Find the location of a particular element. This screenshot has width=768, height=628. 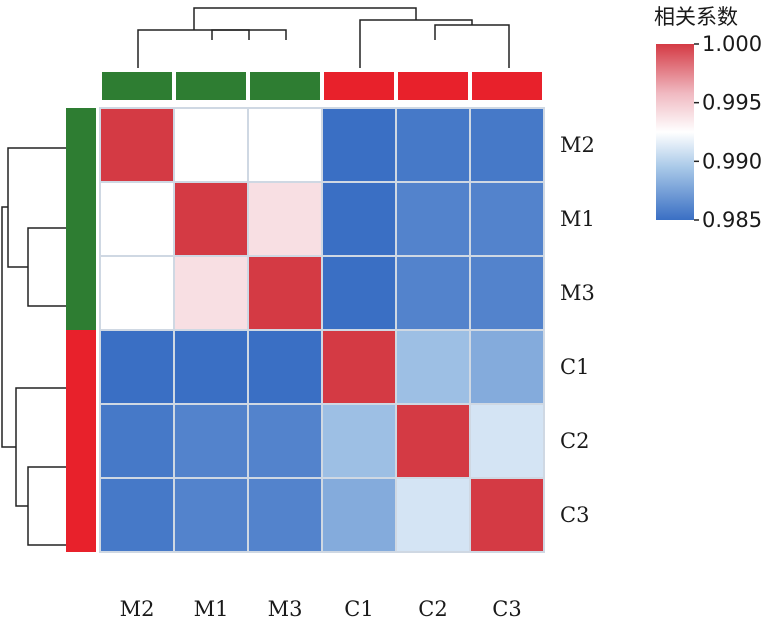

row-group-bar-c3 is located at coordinates (81, 515).